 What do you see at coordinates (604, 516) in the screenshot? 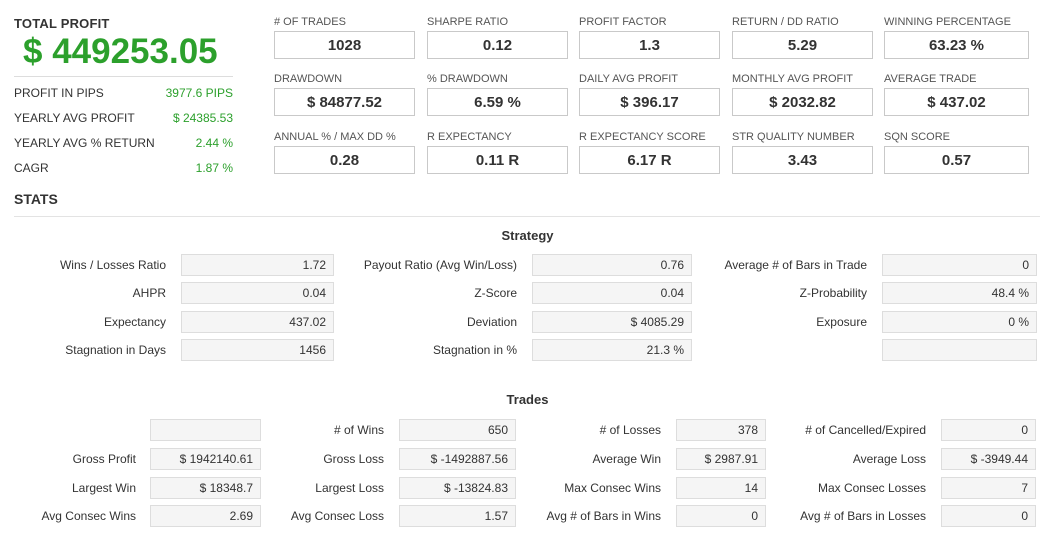
I see `trades-label: Avg # of Bars in Wins` at bounding box center [604, 516].